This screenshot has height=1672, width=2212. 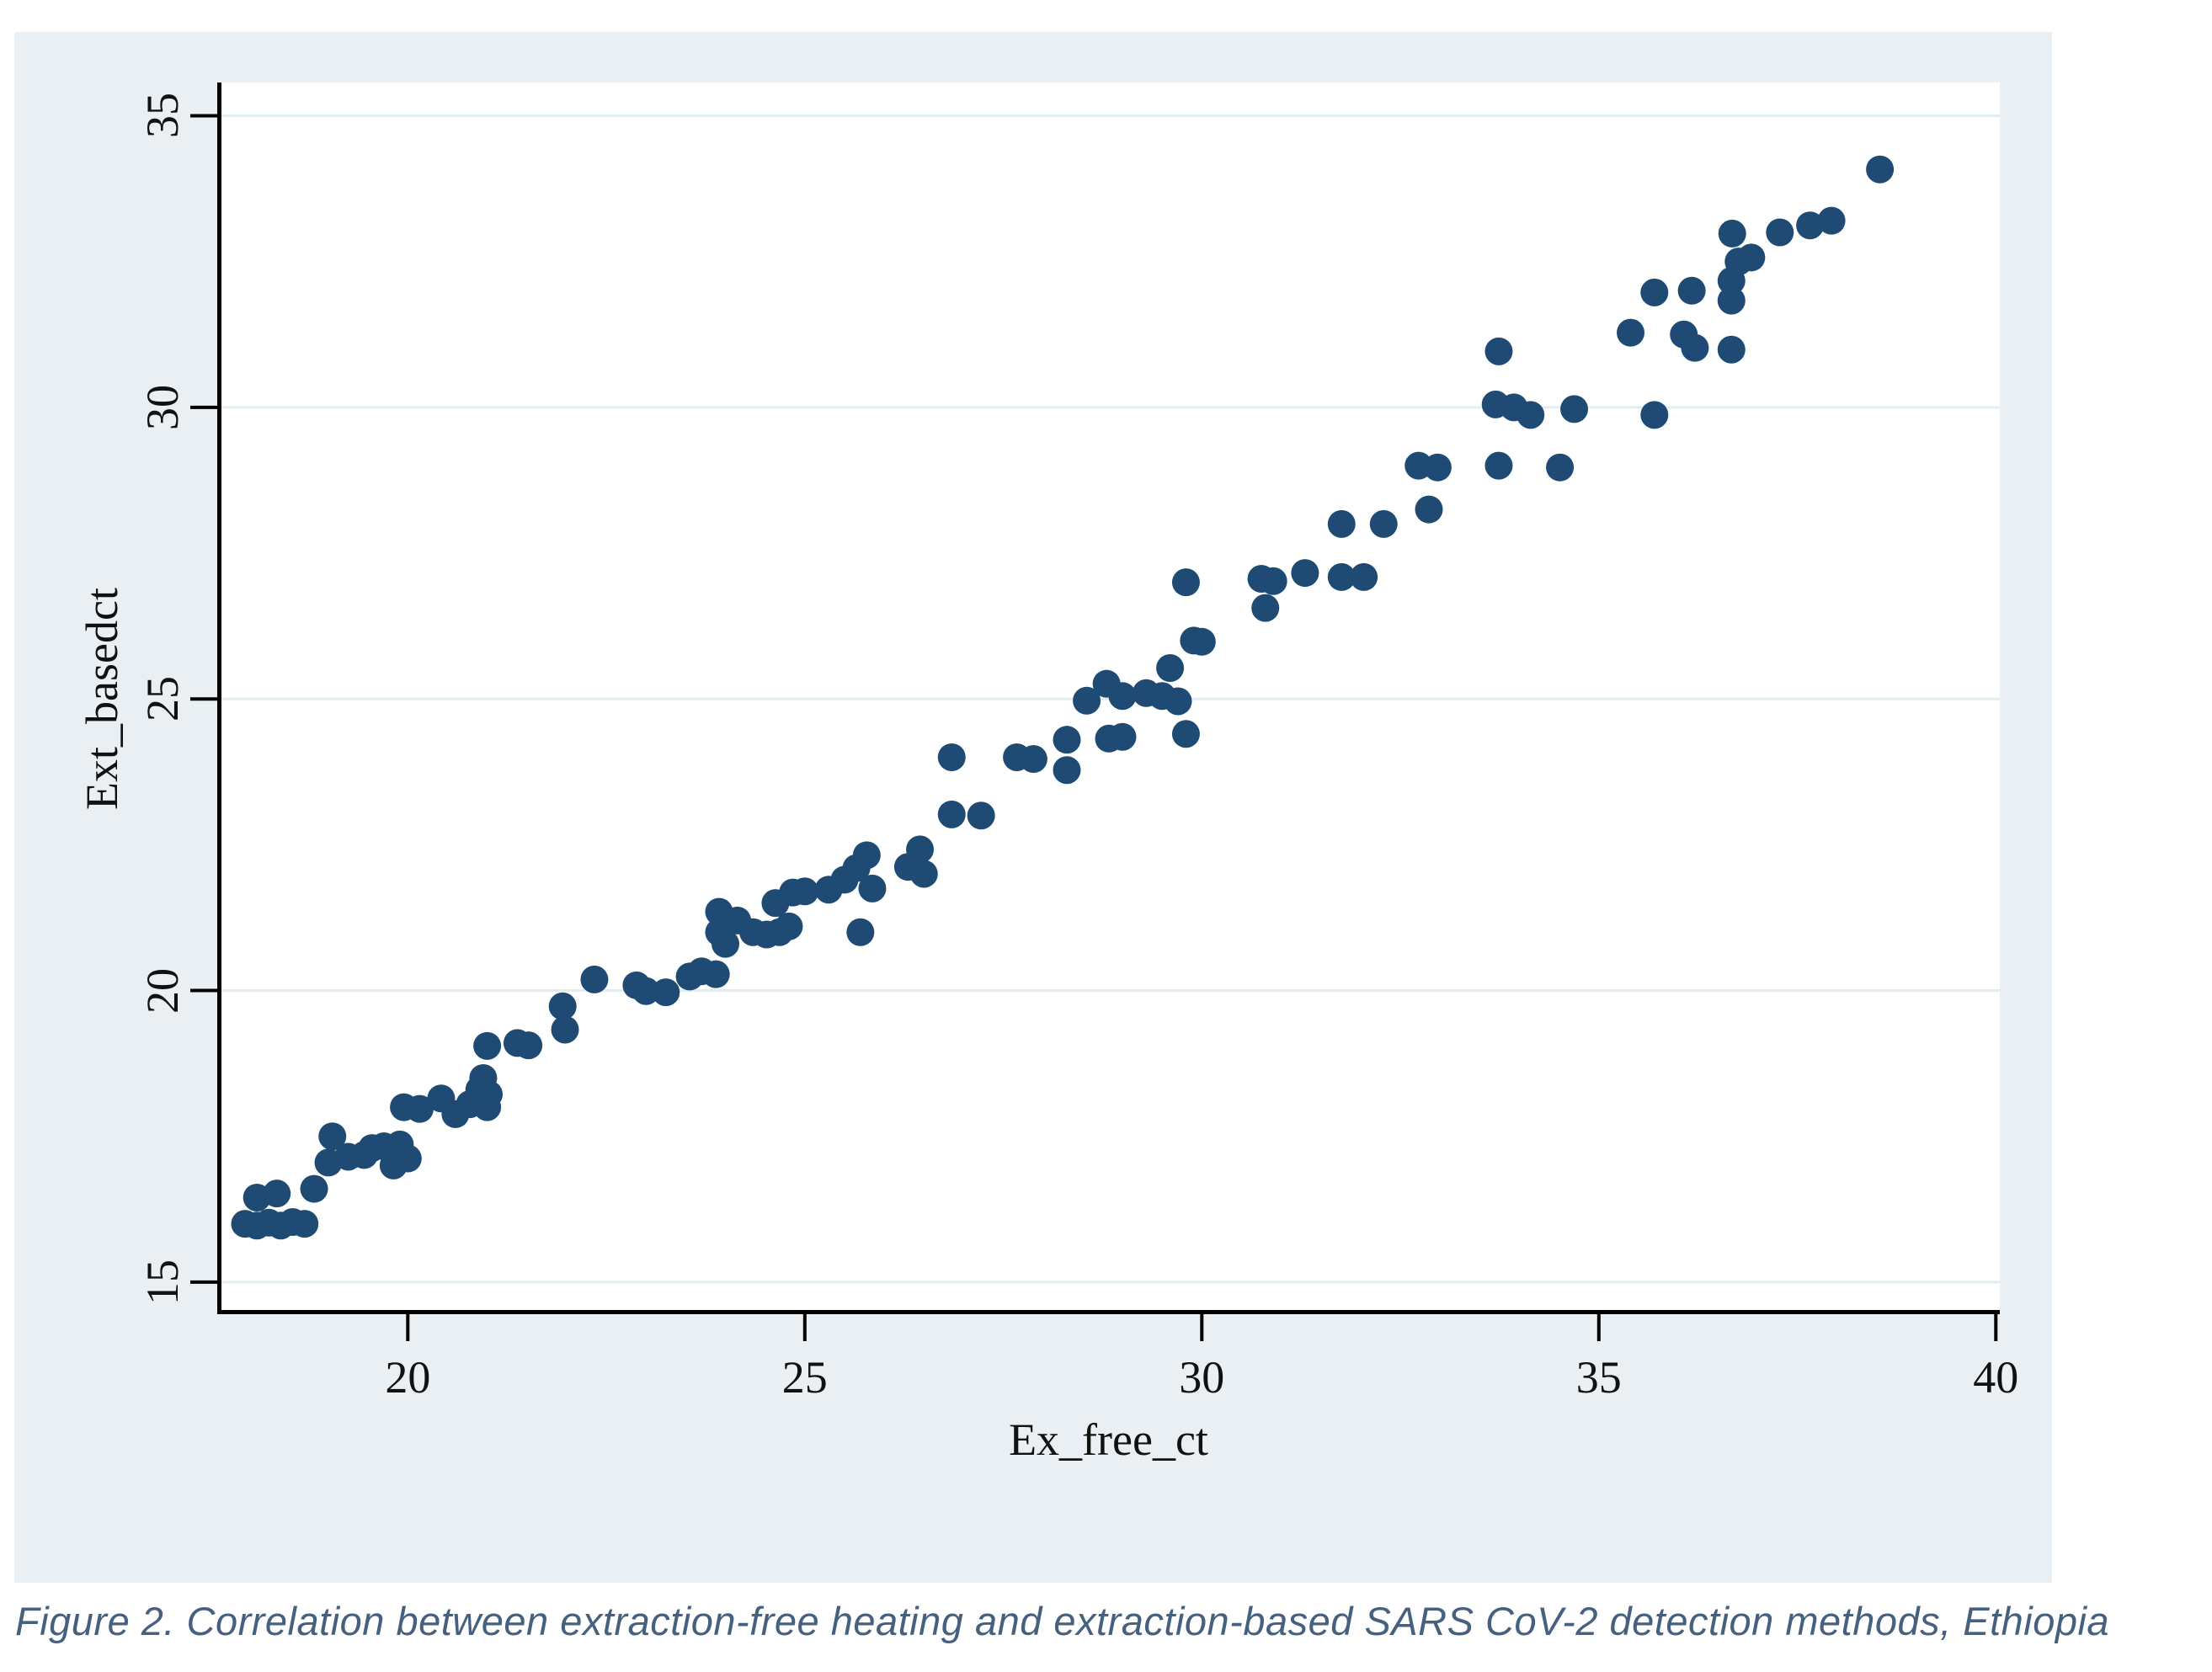 I want to click on y-tick-label: 30, so click(x=162, y=407).